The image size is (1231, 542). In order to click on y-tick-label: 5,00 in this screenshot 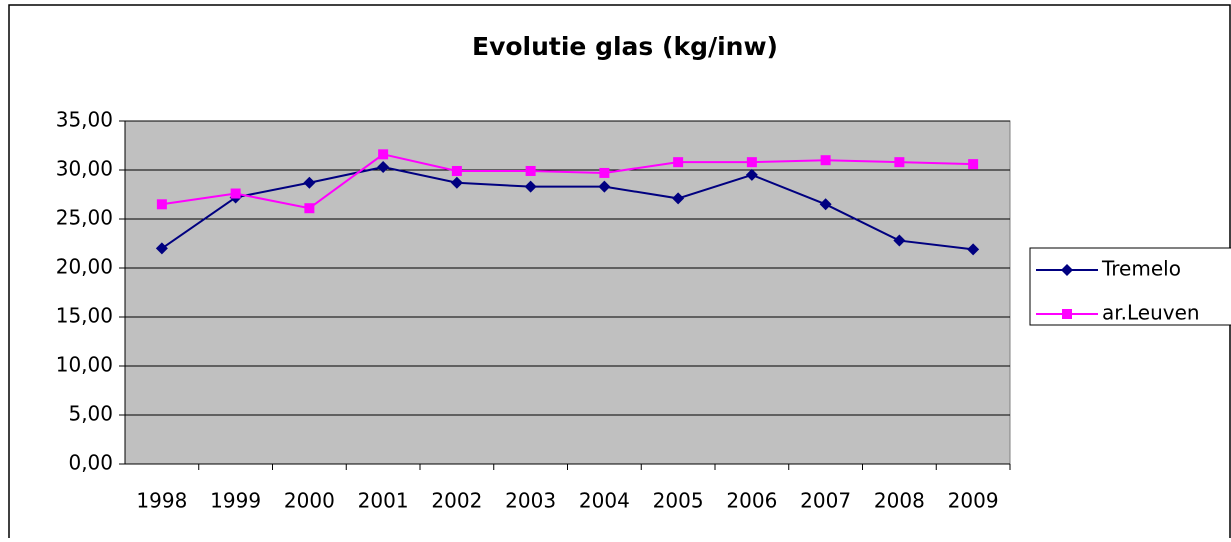, I will do `click(90, 414)`.